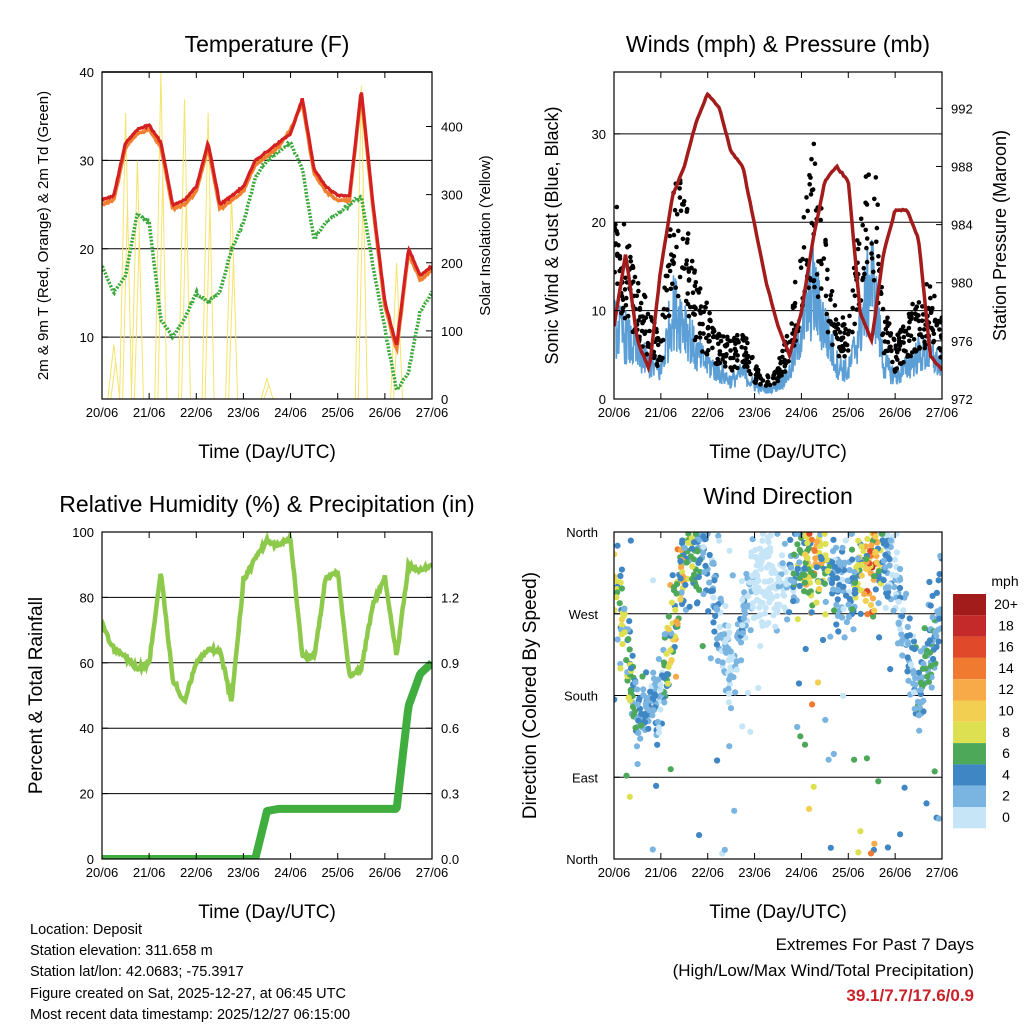 The image size is (1024, 1026). Describe the element at coordinates (969, 796) in the screenshot. I see `colorbar-swatch` at that location.